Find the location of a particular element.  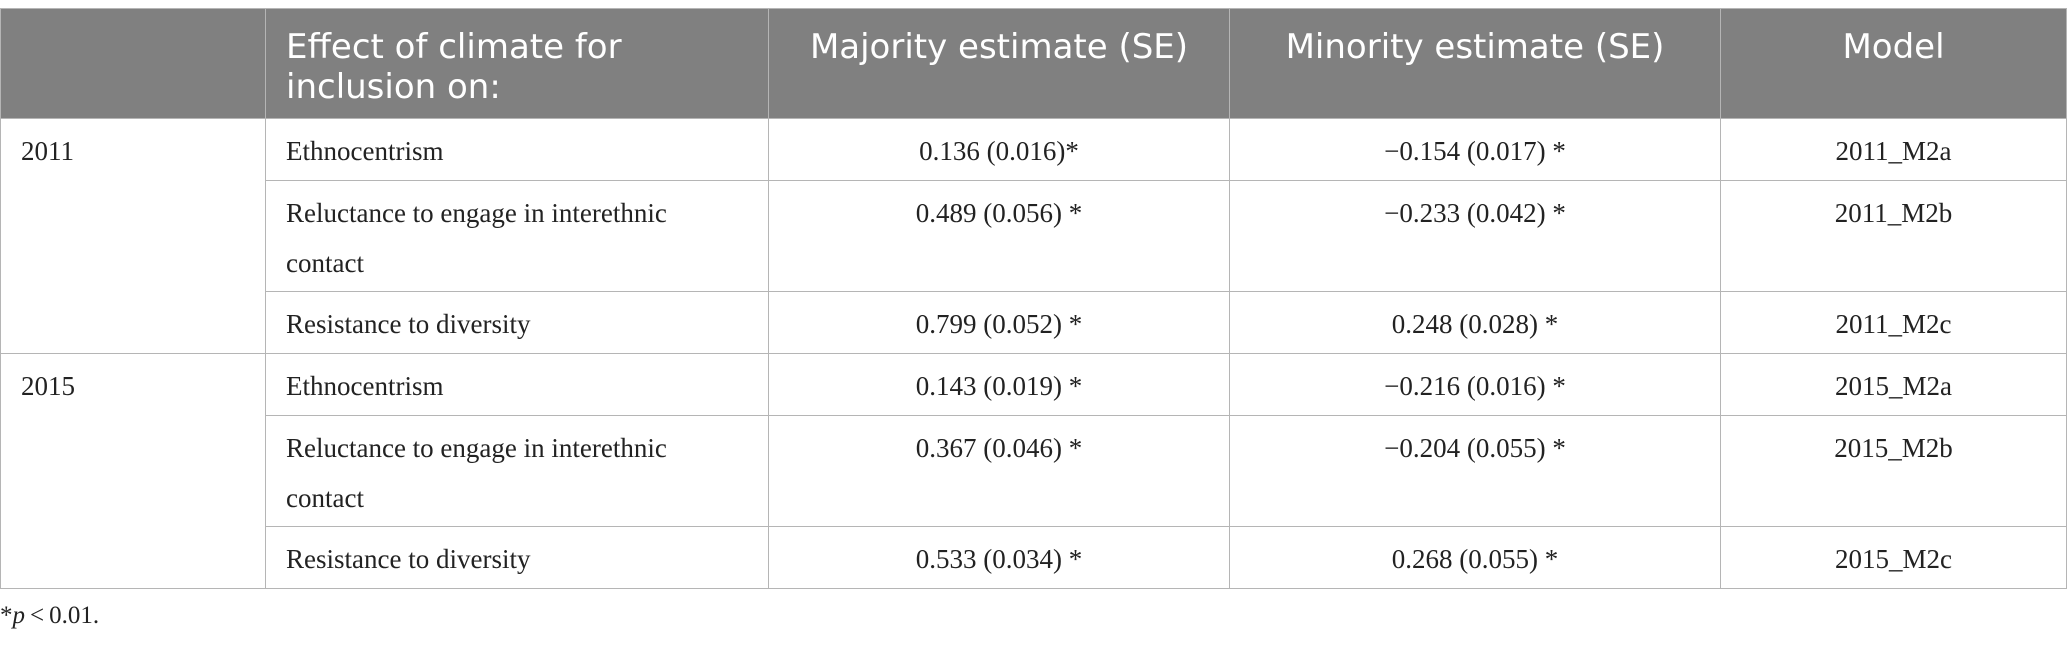

header-majority: Majority estimate (SE) is located at coordinates (999, 63).